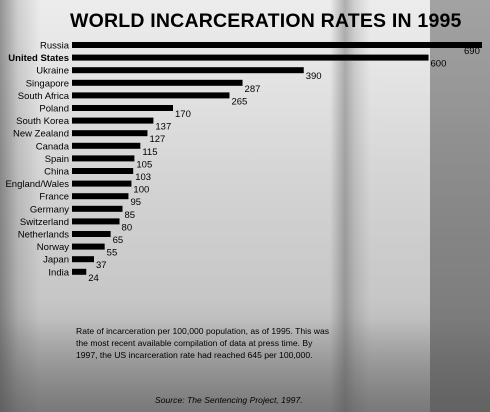  Describe the element at coordinates (37, 184) in the screenshot. I see `category-label: England/Wales` at that location.